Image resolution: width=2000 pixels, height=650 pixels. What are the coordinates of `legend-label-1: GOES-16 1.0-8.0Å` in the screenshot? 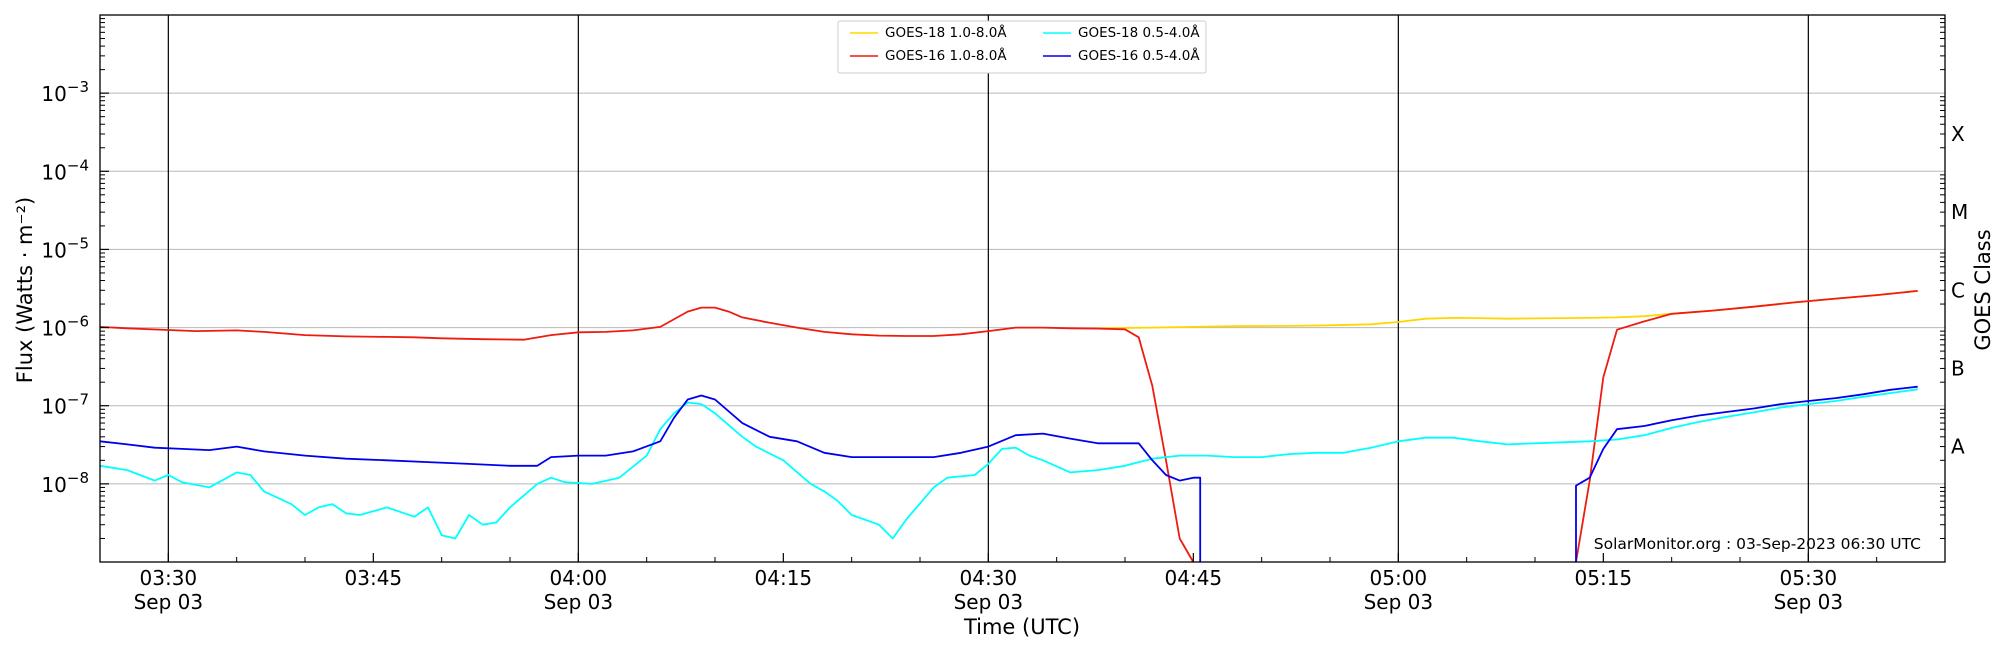 It's located at (946, 55).